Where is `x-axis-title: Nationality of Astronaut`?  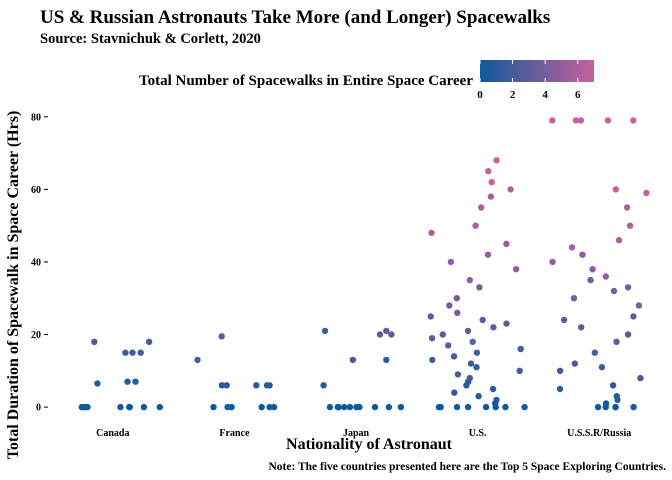 x-axis-title: Nationality of Astronaut is located at coordinates (369, 444).